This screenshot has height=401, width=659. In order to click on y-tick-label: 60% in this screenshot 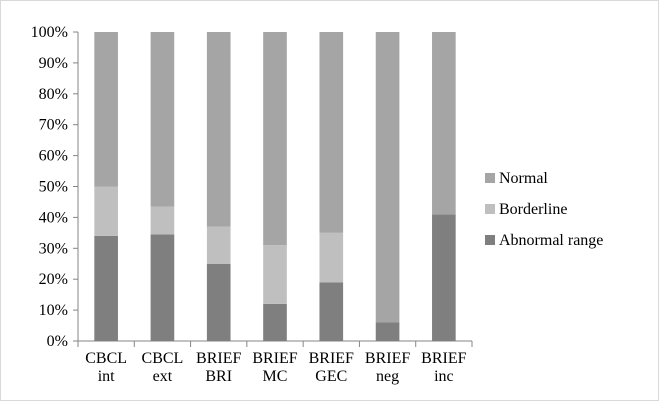, I will do `click(53, 156)`.